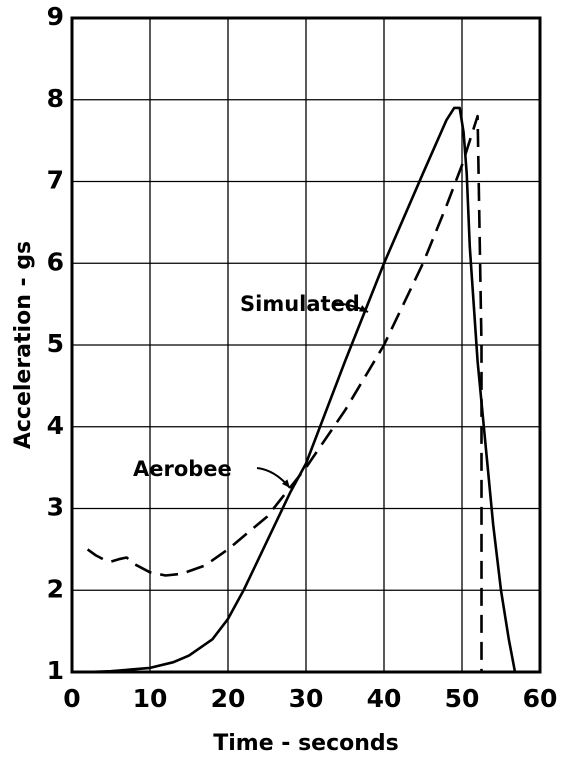  Describe the element at coordinates (23, 345) in the screenshot. I see `y-axis-label: Acceleration - gs` at that location.